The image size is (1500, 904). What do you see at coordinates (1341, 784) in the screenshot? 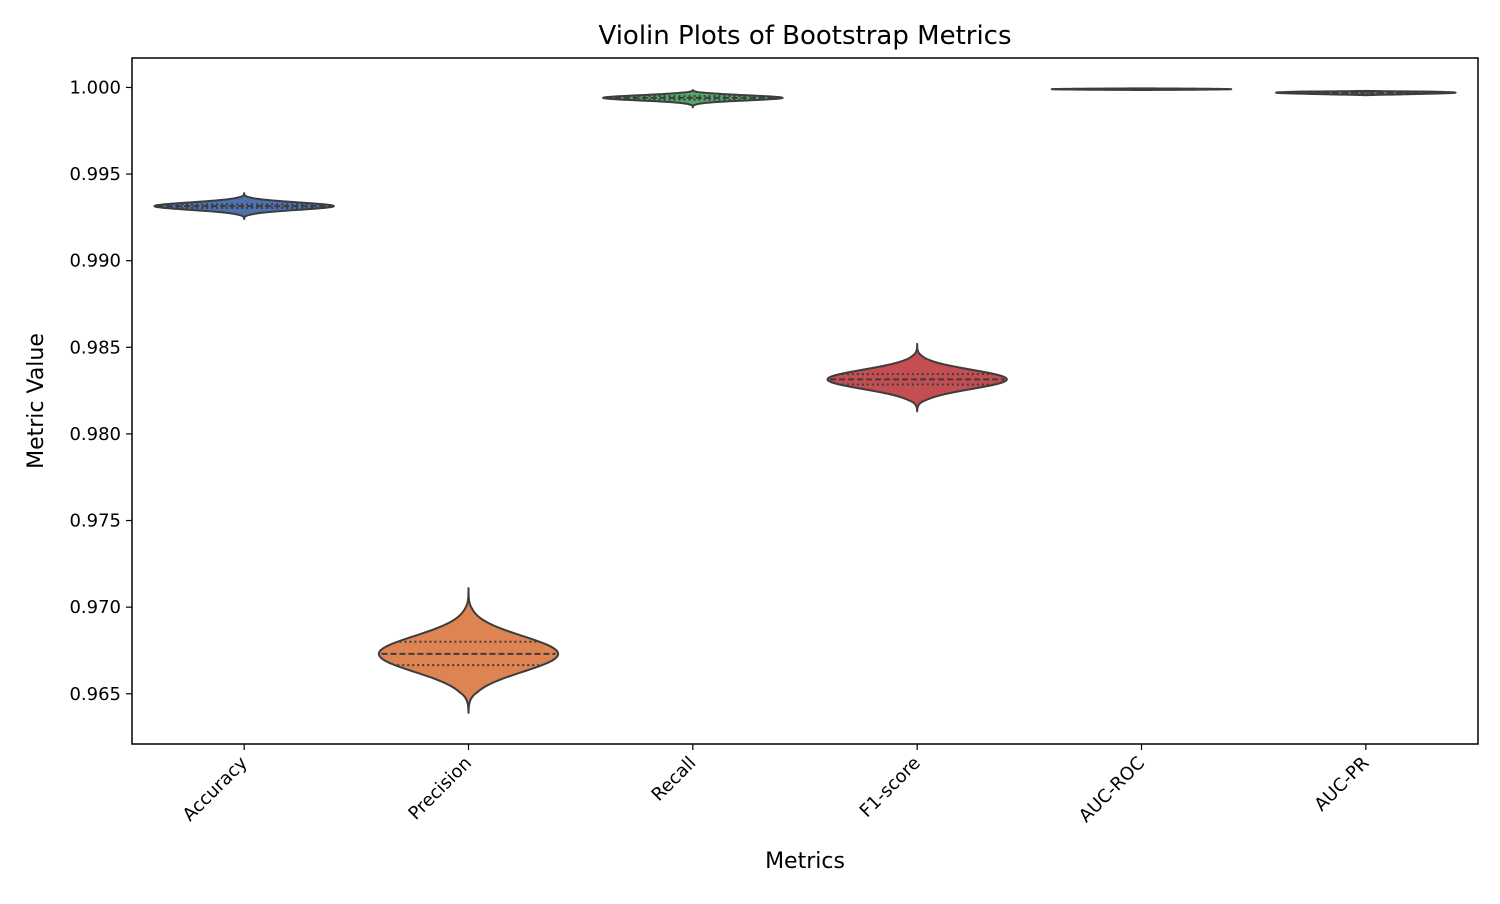
I see `x-tick-label: AUC-PR` at bounding box center [1341, 784].